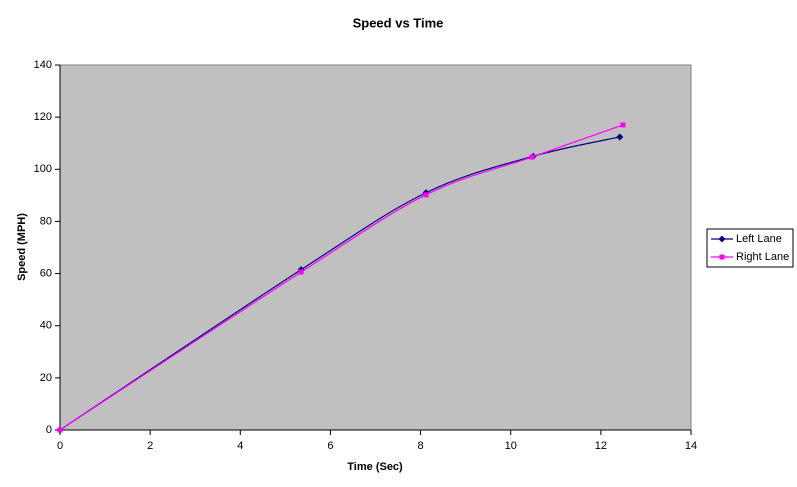 This screenshot has width=797, height=487. I want to click on y-tick-label: 20, so click(46, 378).